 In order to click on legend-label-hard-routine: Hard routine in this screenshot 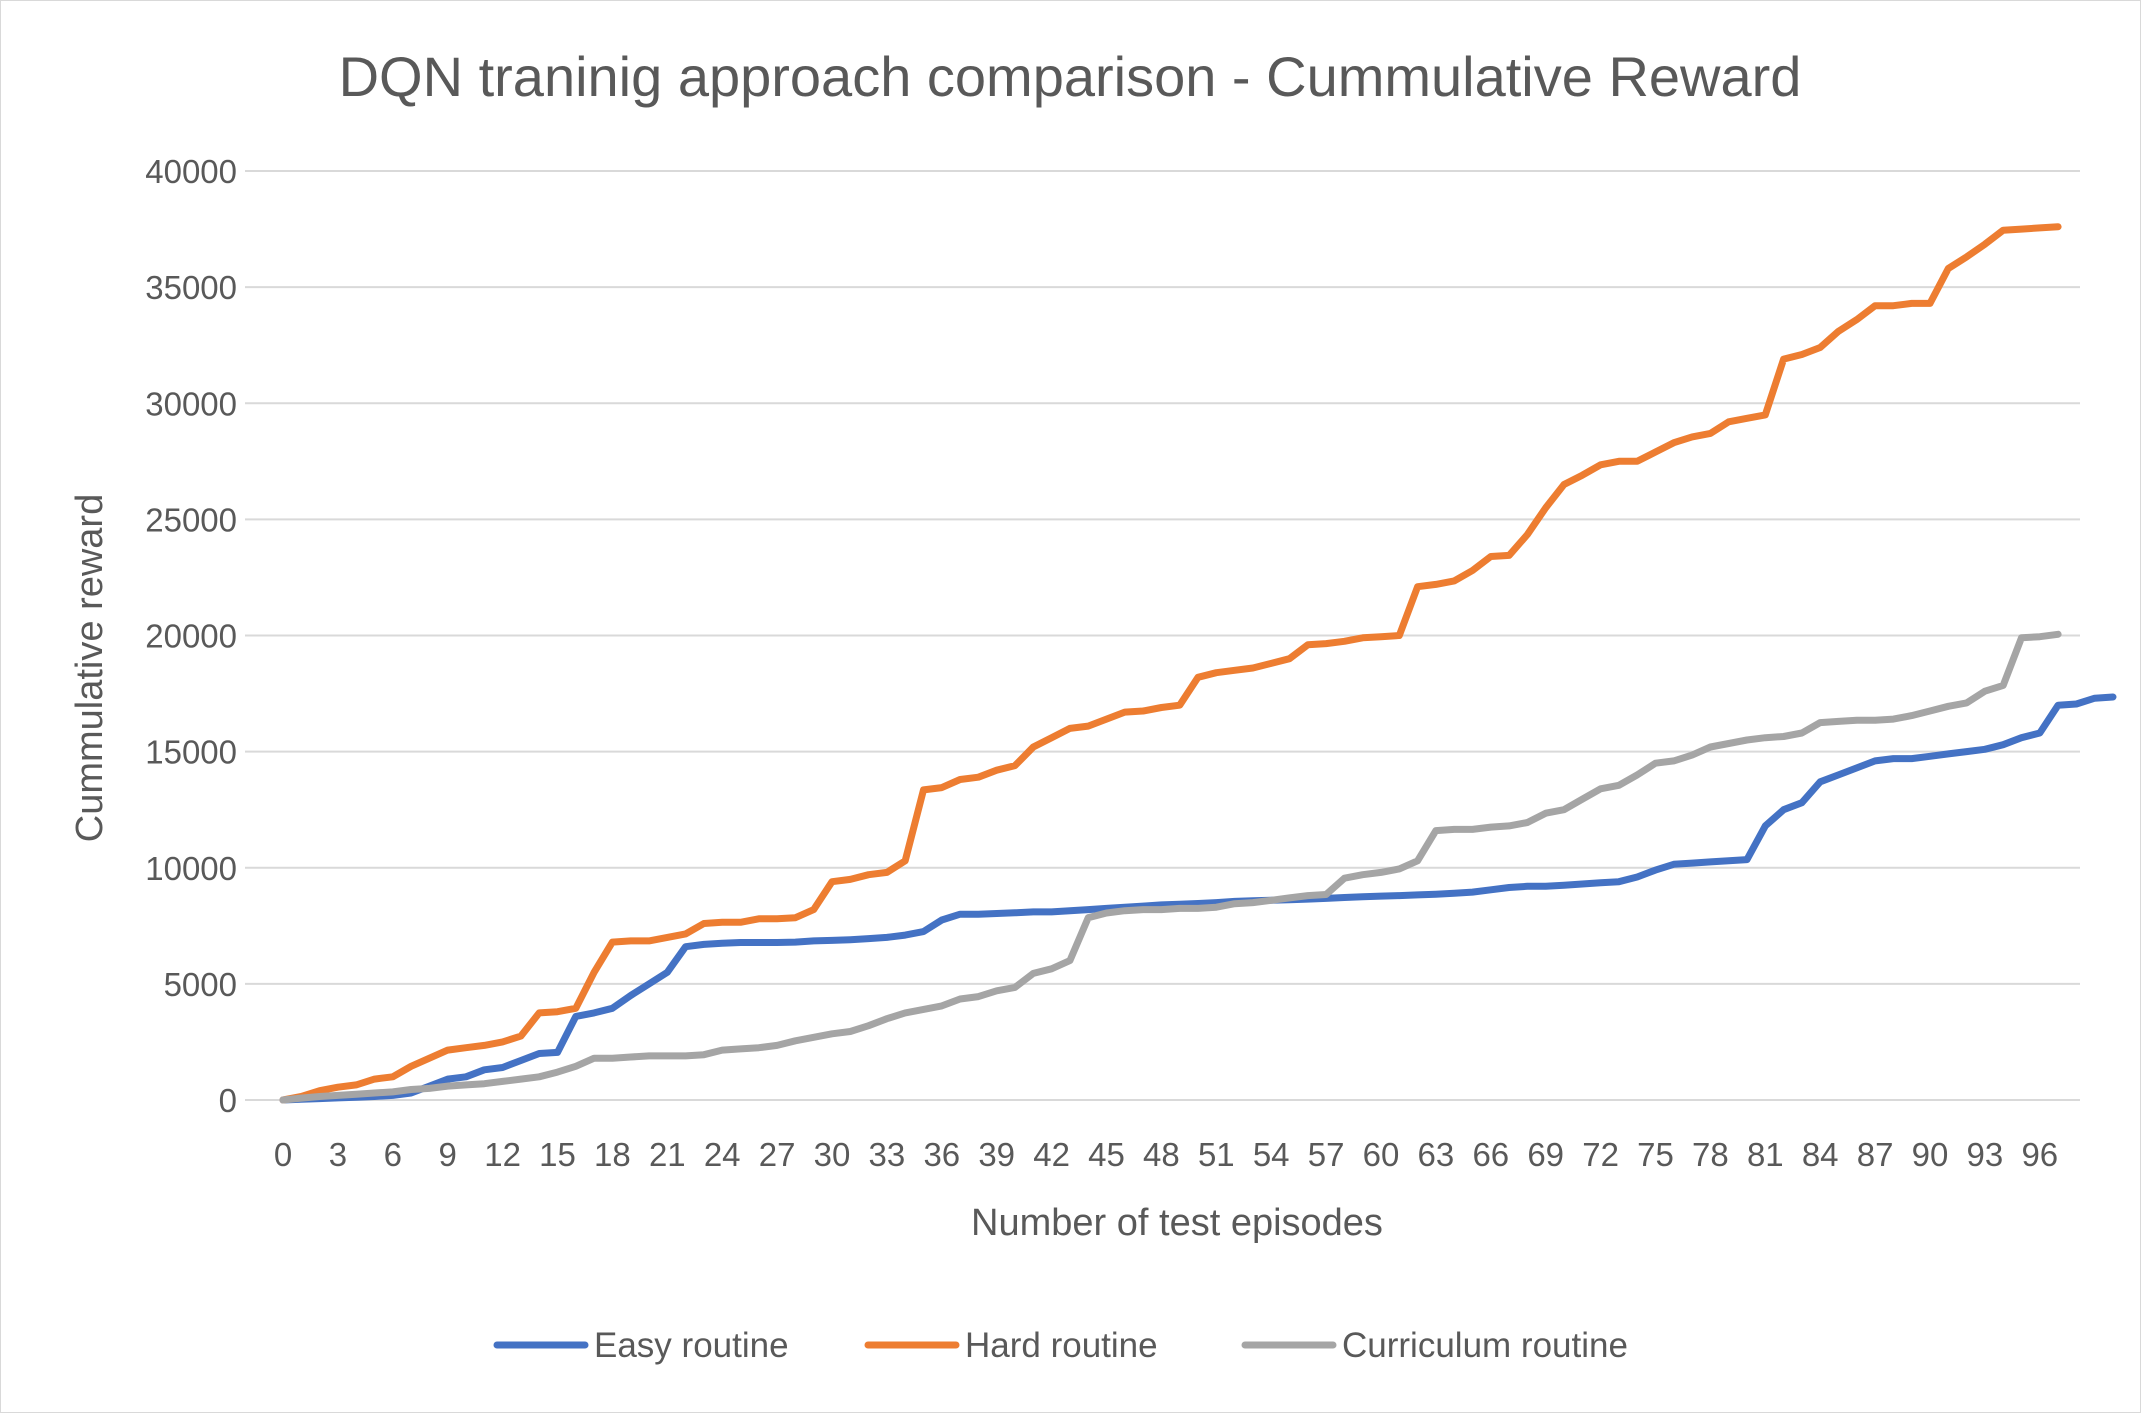, I will do `click(1061, 1345)`.